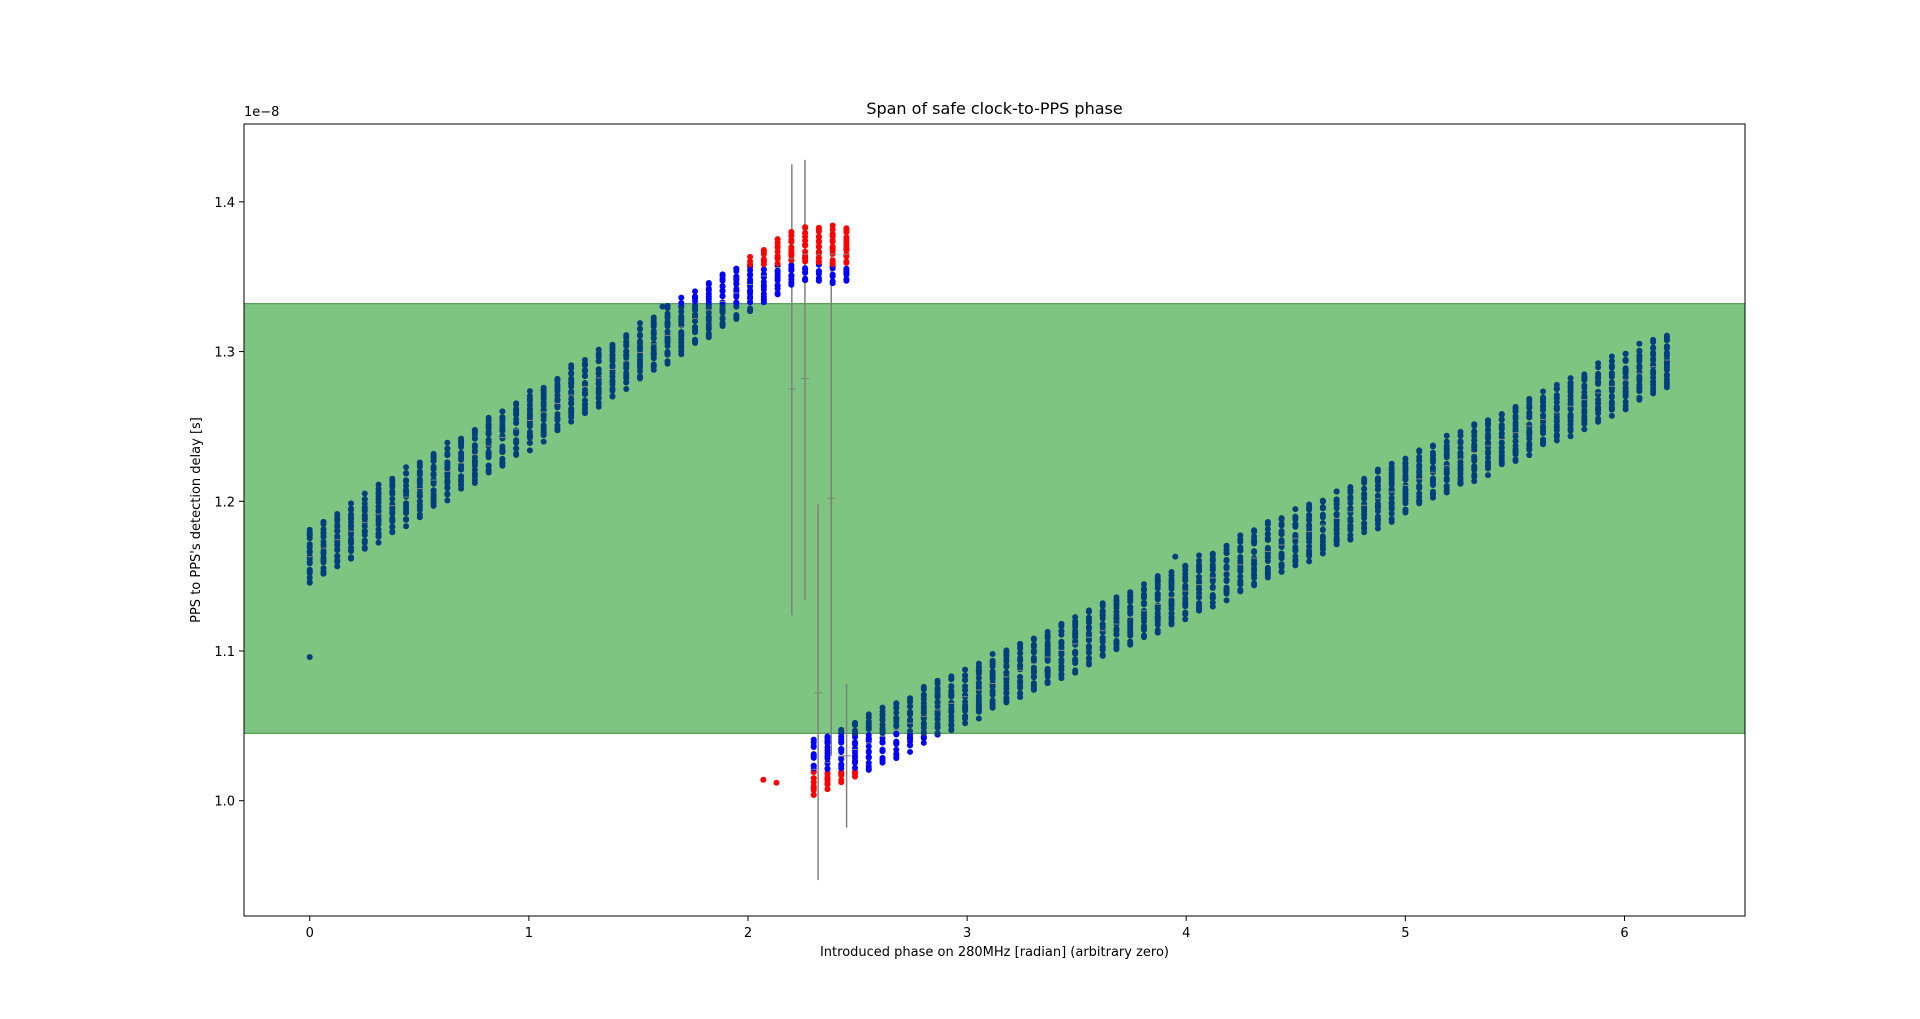  I want to click on x-tick-label: 2, so click(748, 933).